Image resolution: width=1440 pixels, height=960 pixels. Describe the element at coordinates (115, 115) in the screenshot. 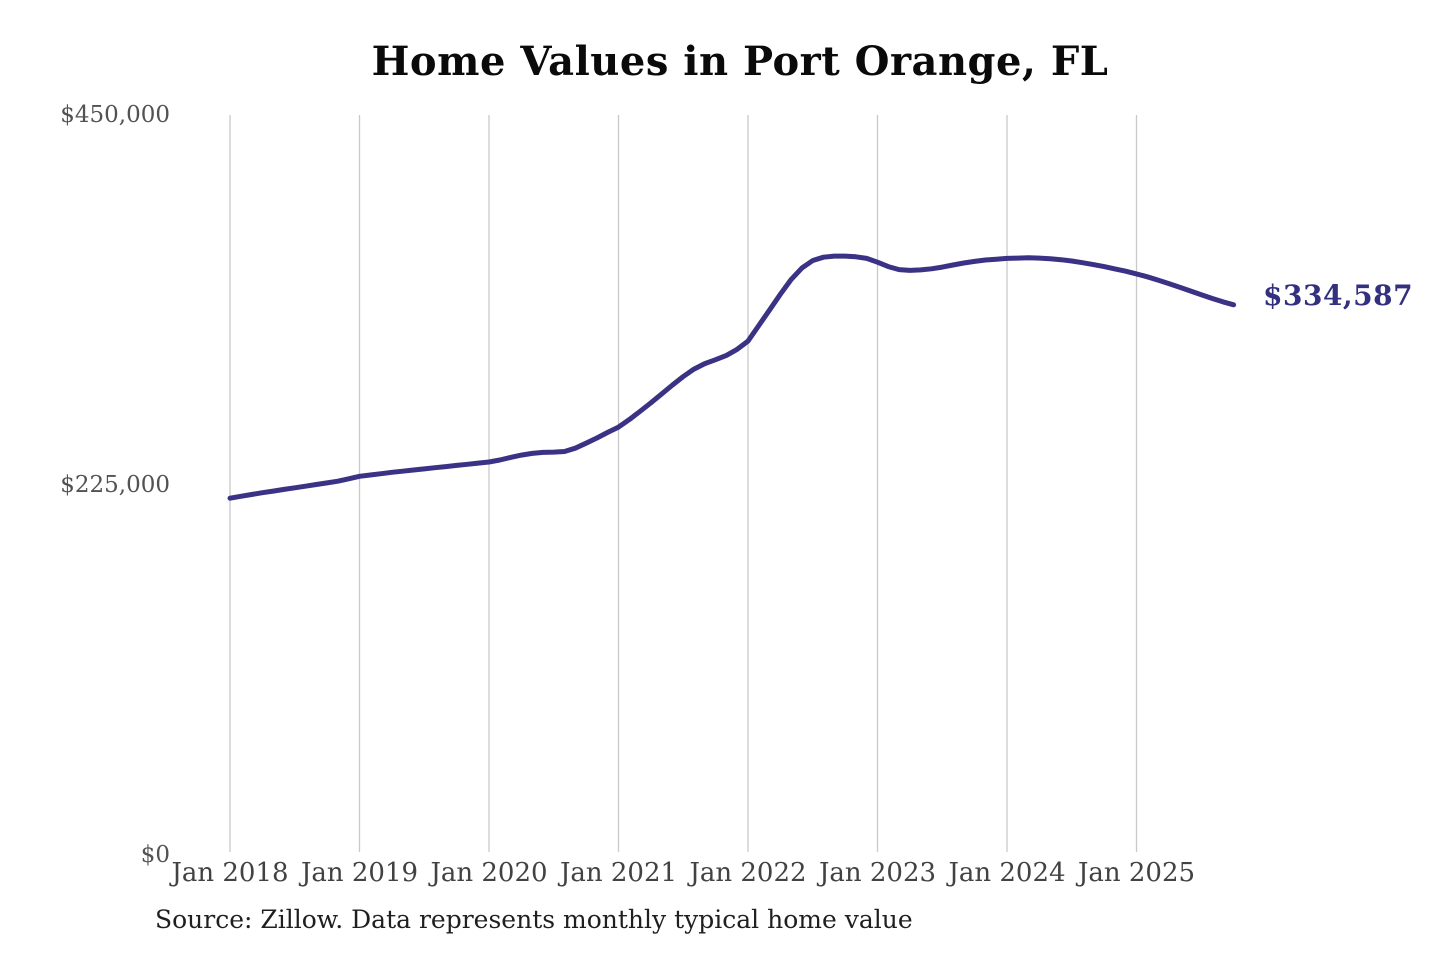

I see `y-axis-tick-label-450000: $450,000` at that location.